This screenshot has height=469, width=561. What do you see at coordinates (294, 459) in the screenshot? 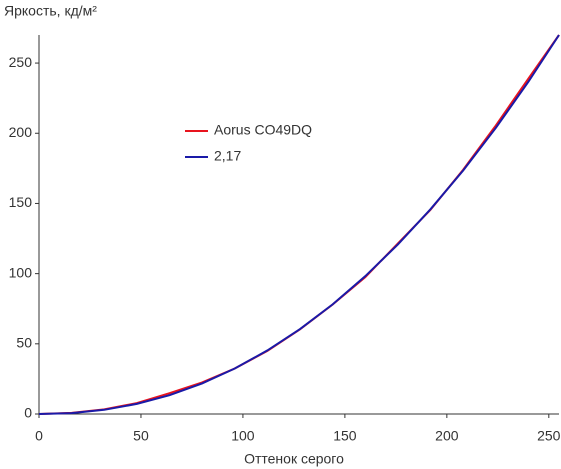
I see `x-axis-label: Оттенок серого` at bounding box center [294, 459].